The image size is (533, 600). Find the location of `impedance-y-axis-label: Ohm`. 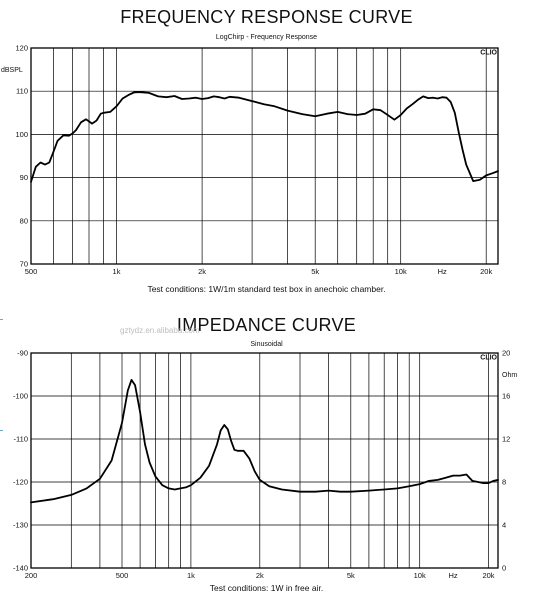

impedance-y-axis-label: Ohm is located at coordinates (509, 375).